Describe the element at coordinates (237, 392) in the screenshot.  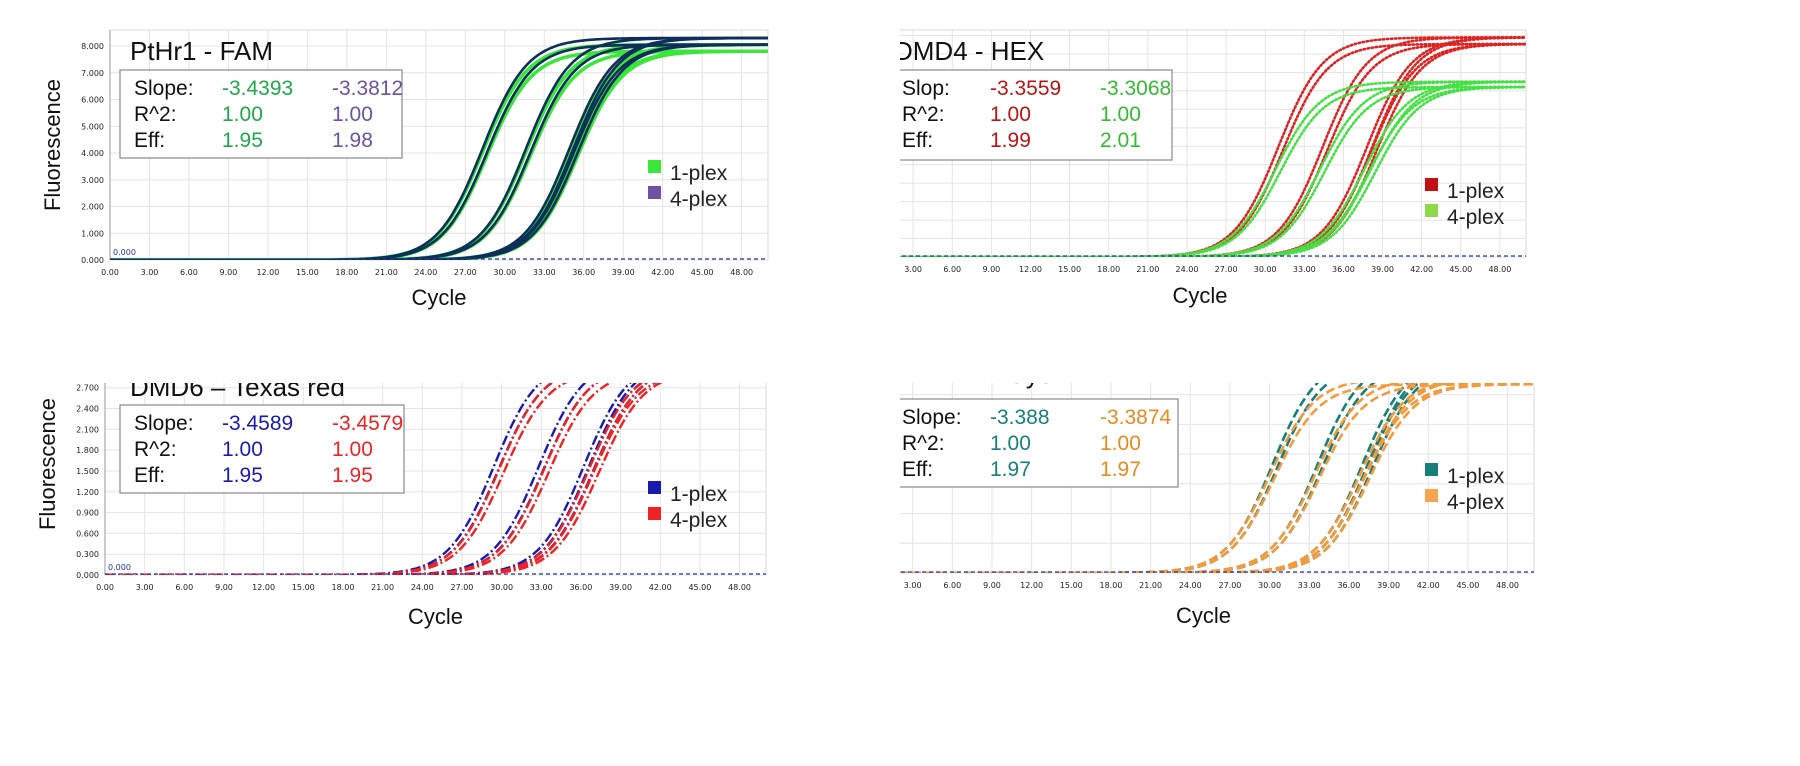
I see `chart-title: DMD6 – Texas red` at that location.